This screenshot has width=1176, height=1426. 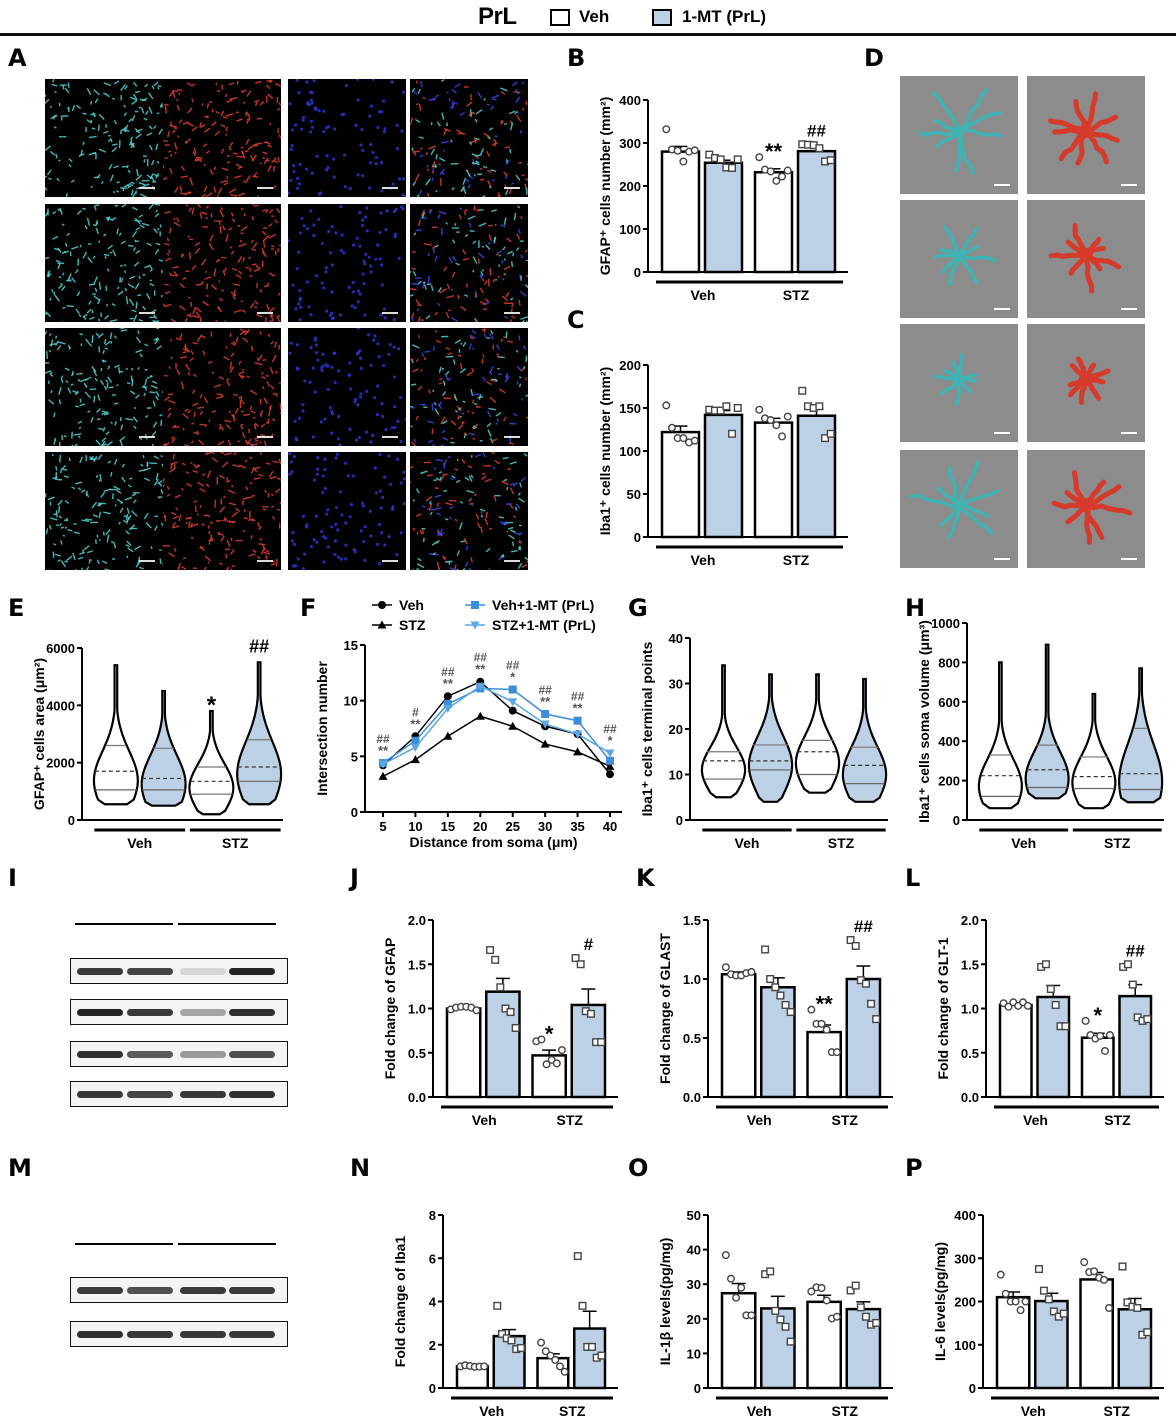 I want to click on y-tick-label: 200, so click(x=965, y=1302).